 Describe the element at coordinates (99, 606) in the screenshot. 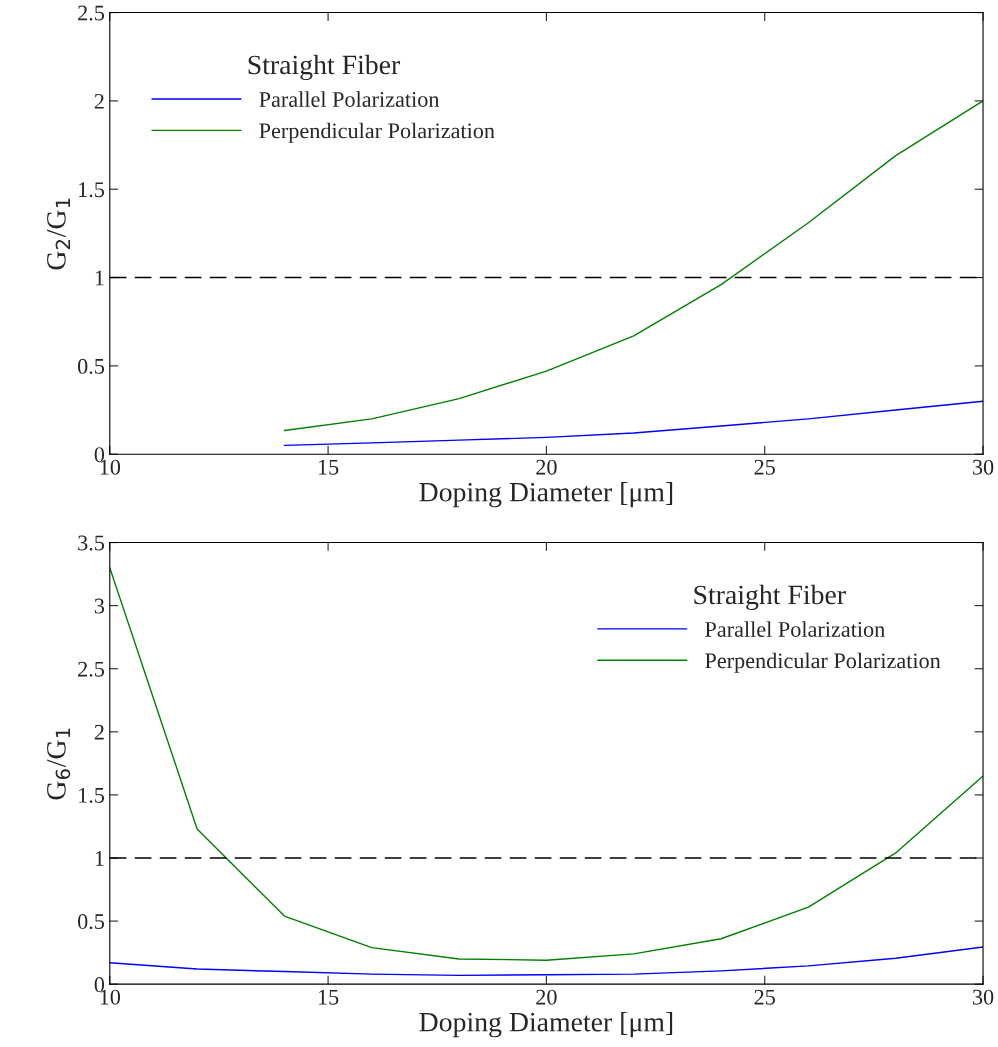

I see `y-tick-label: 3` at that location.